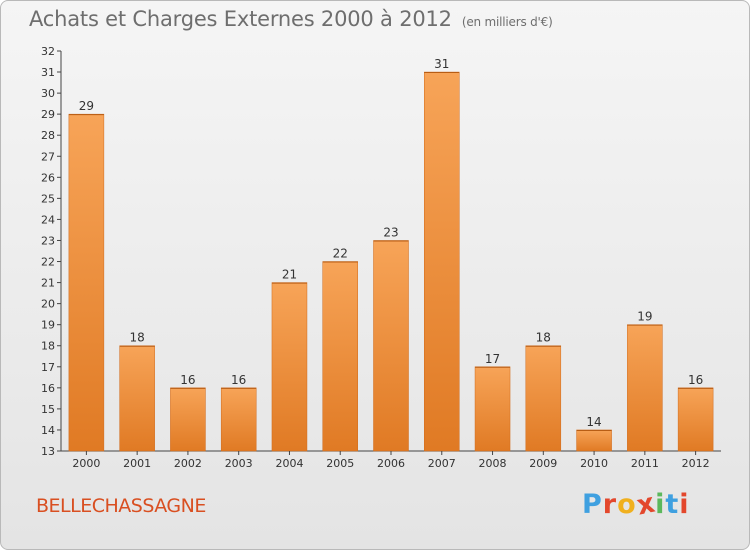  I want to click on x-tick-label: 2001, so click(137, 463).